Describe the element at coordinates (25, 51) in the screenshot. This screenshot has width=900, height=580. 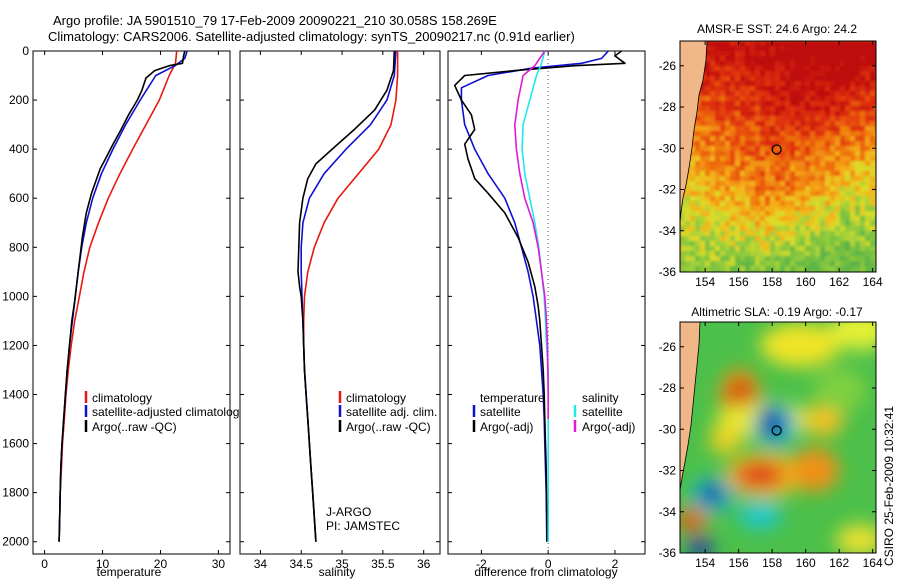
I see `depth-tick-label: 0` at that location.